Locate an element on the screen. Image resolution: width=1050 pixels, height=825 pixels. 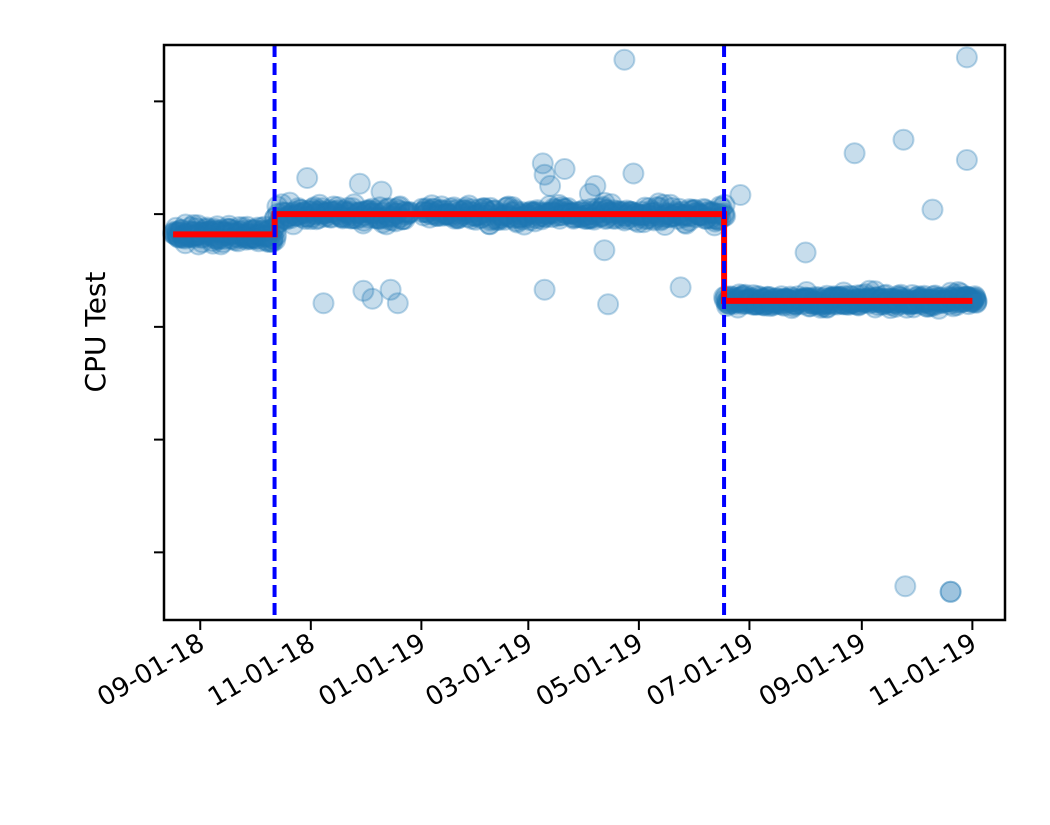
y-axis-label: CPU Test is located at coordinates (95, 331).